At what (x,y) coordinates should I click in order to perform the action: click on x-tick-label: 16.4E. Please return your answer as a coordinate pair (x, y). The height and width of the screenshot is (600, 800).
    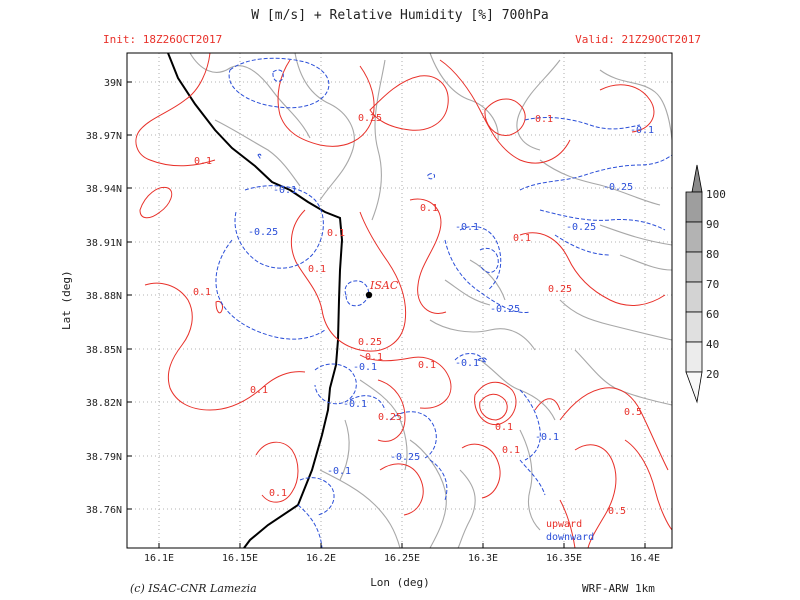
    Looking at the image, I should click on (645, 558).